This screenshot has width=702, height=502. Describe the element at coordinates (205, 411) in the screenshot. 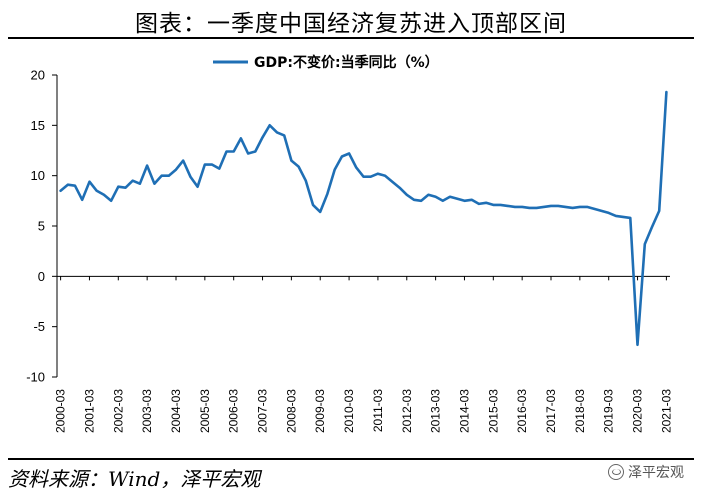

I see `x-tick-label: 2005-03` at that location.